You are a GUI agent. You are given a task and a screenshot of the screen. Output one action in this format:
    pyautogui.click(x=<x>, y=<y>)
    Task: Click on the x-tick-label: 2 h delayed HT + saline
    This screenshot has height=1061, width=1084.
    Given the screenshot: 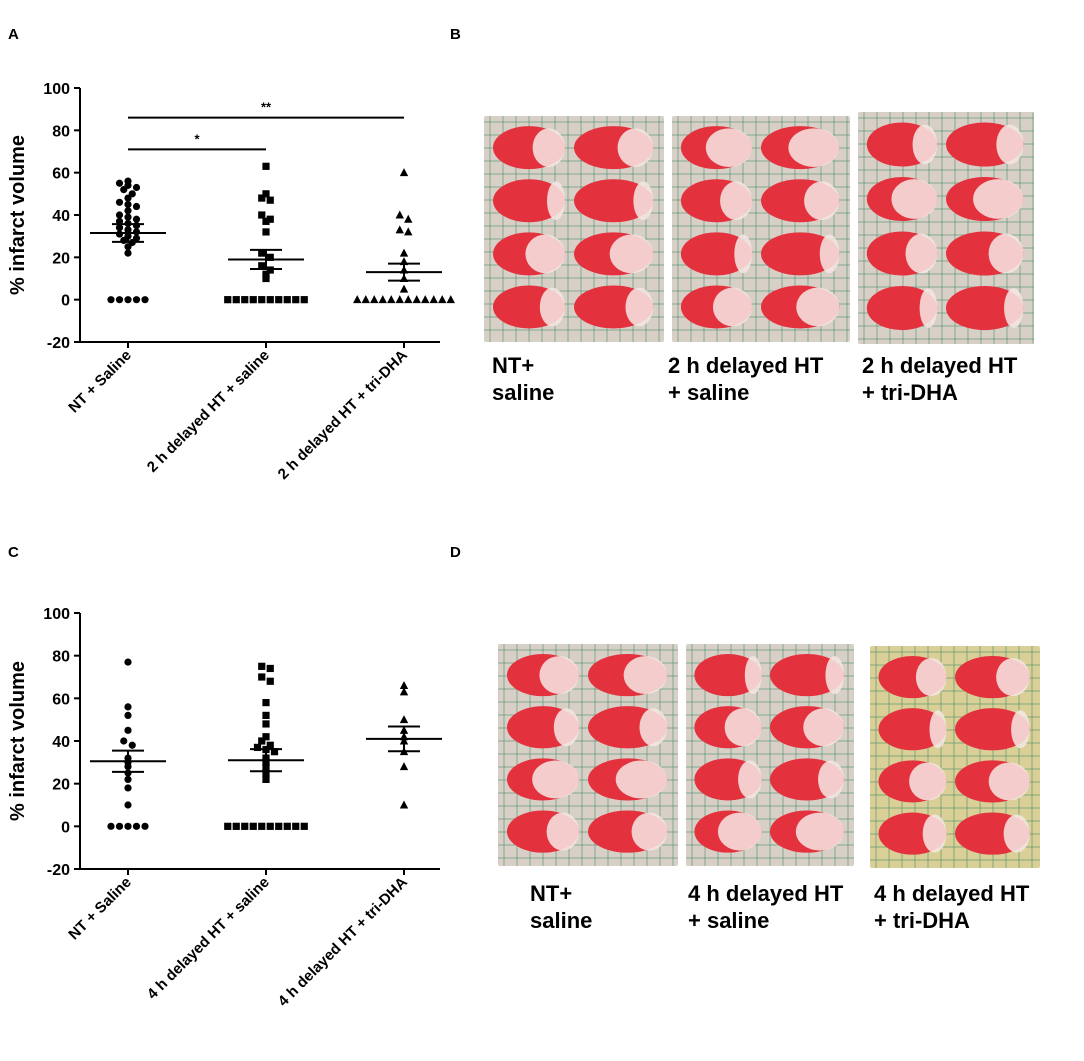 What is the action you would take?
    pyautogui.click(x=208, y=411)
    